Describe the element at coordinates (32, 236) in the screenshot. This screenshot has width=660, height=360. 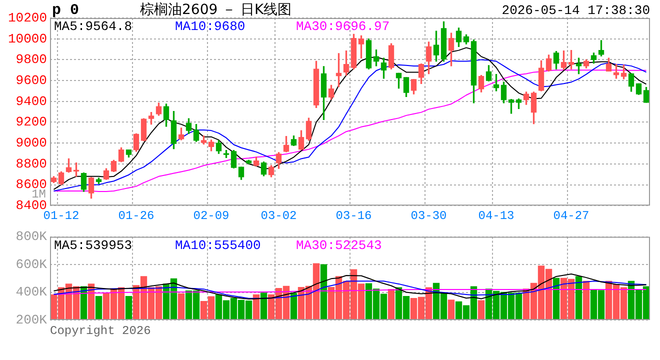
I see `y-tick-label: 800K` at that location.